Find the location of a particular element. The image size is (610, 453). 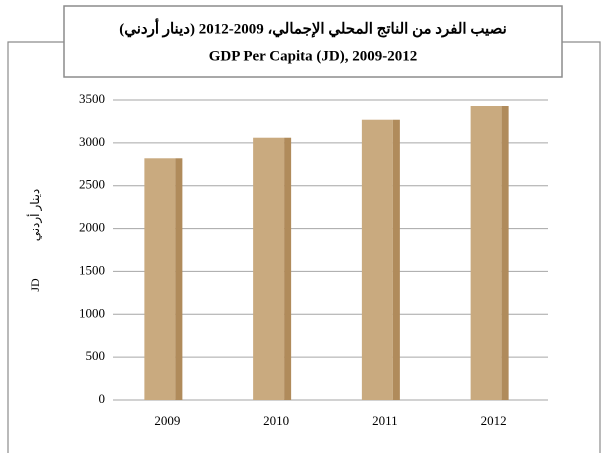

y-tick-label: 1000 is located at coordinates (92, 312).